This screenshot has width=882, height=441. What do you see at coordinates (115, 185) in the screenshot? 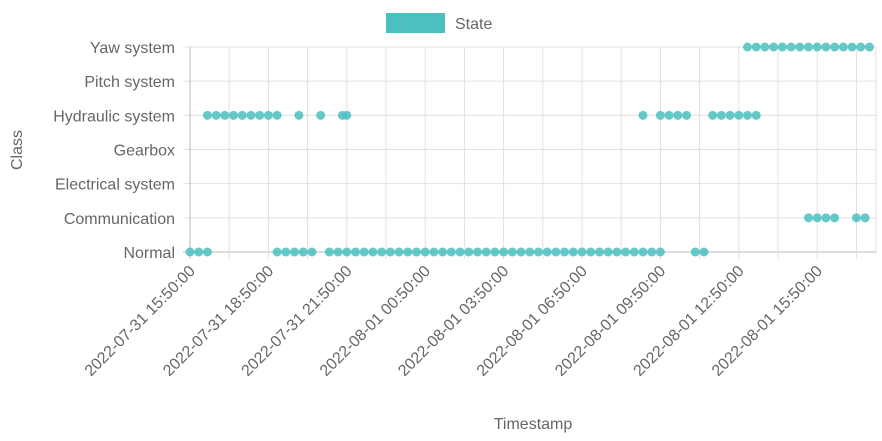
I see `y-tick-label: Electrical system` at bounding box center [115, 185].